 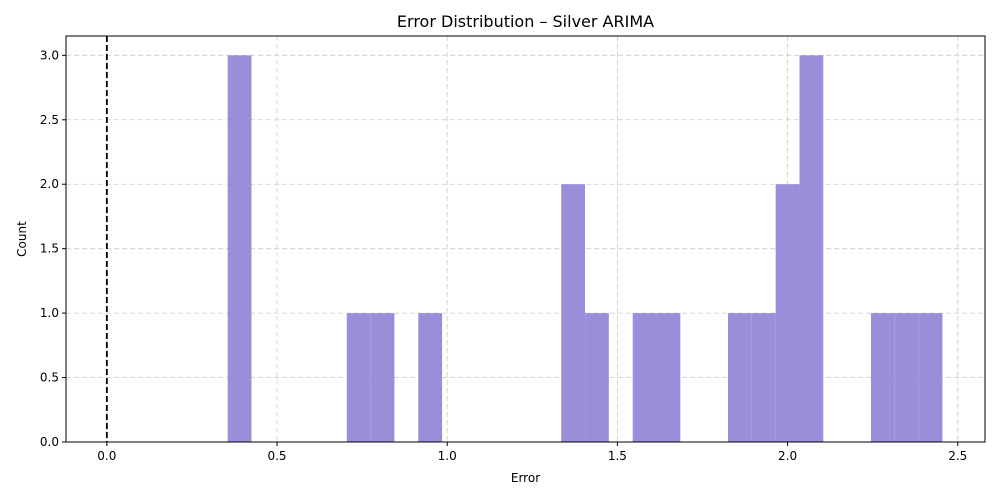 I want to click on y-axis-ticks: 0.0 0.5 1.0 1.5 2.0 2.5 3.0, so click(x=53, y=248).